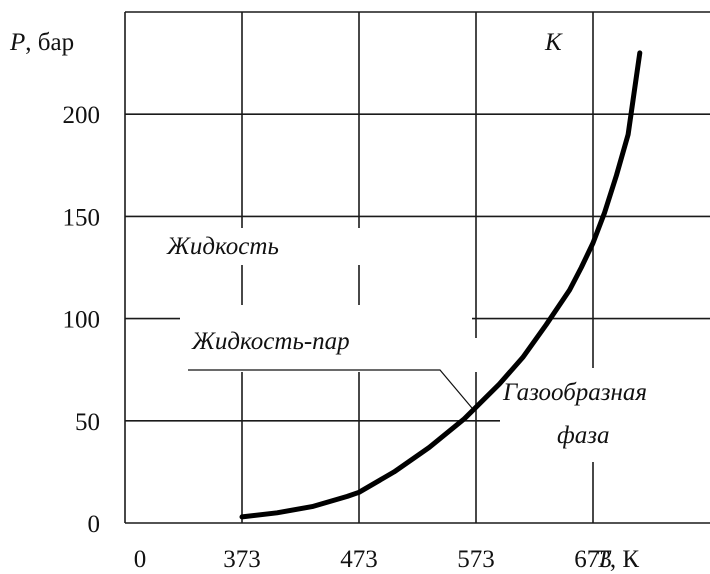 This screenshot has width=710, height=574. Describe the element at coordinates (330, 389) in the screenshot. I see `equilibrium-leader-line` at that location.